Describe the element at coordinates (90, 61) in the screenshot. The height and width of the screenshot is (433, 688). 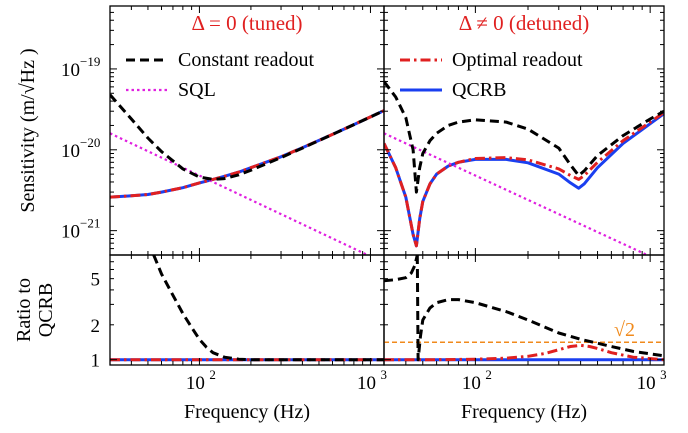
I see `y-tick-exponent: −19` at that location.